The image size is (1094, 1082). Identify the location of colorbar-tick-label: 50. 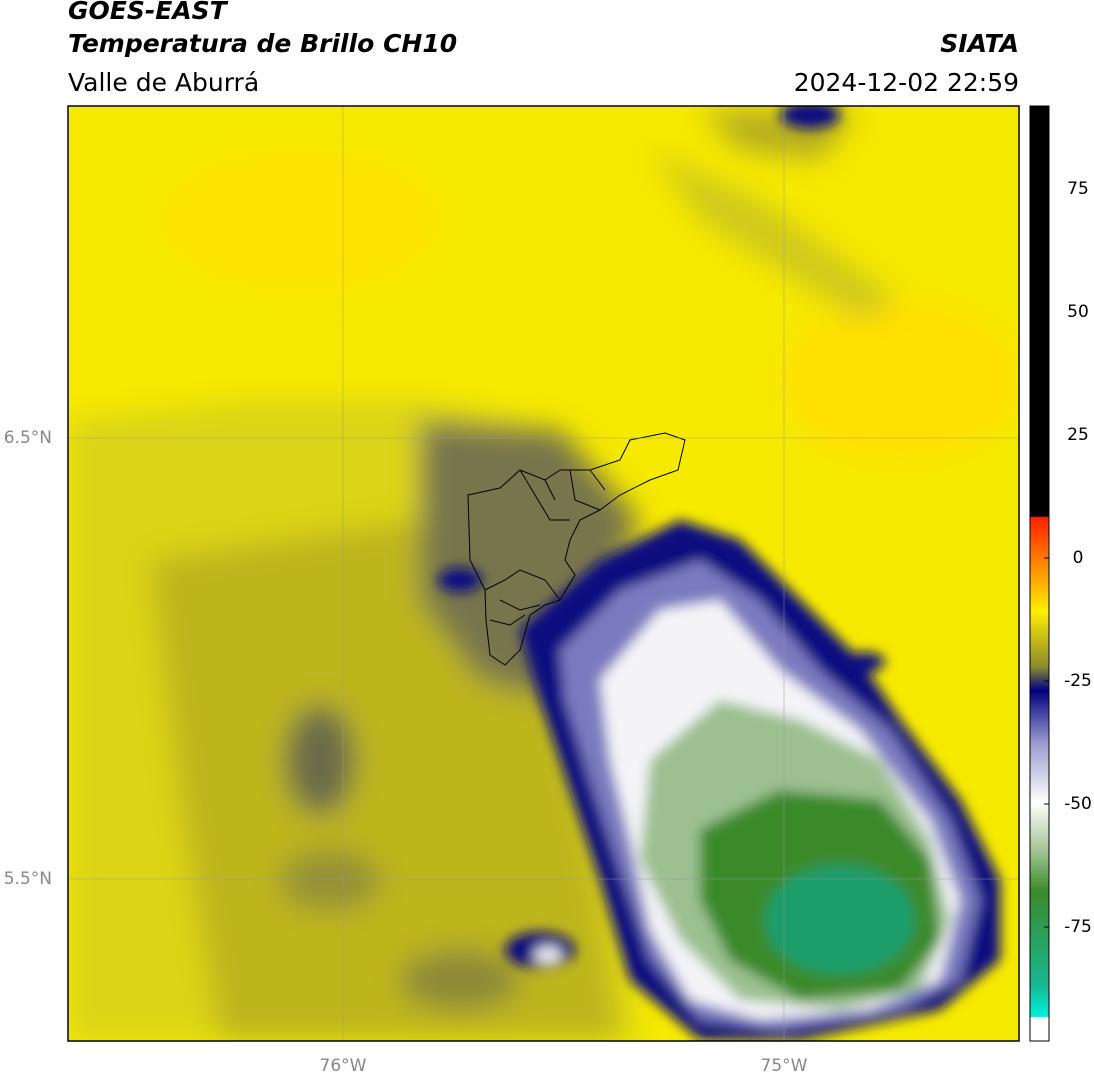
(1078, 312).